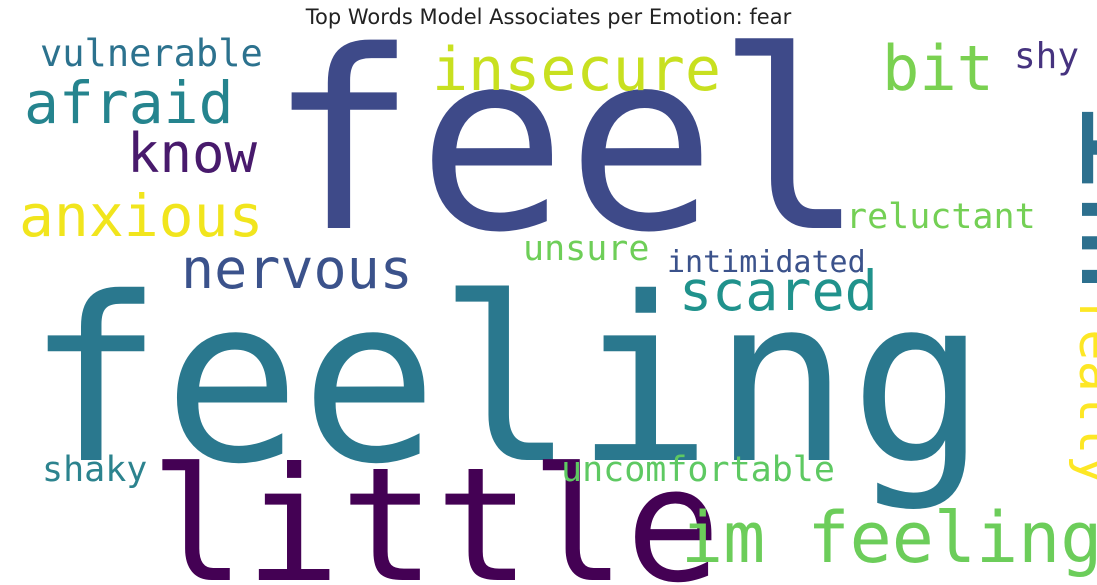  I want to click on word-uncomfortable: uncomfortable, so click(698, 470).